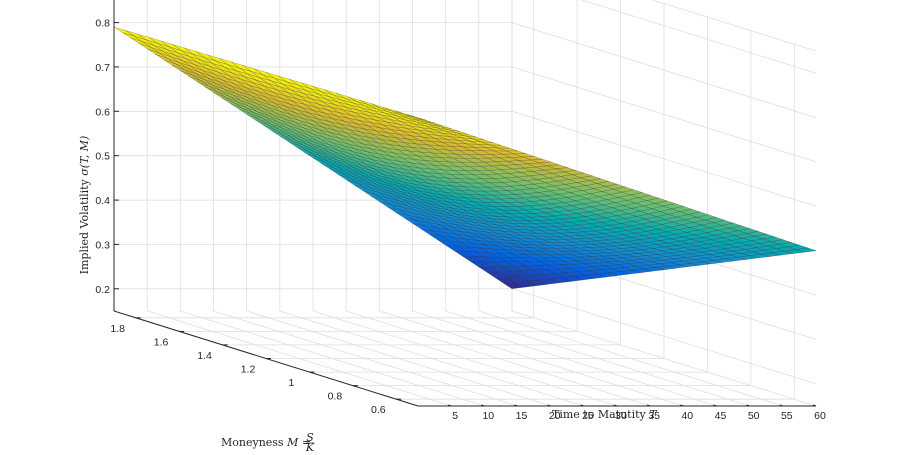 The width and height of the screenshot is (900, 455). Describe the element at coordinates (588, 416) in the screenshot. I see `x-tick-label: 25` at that location.